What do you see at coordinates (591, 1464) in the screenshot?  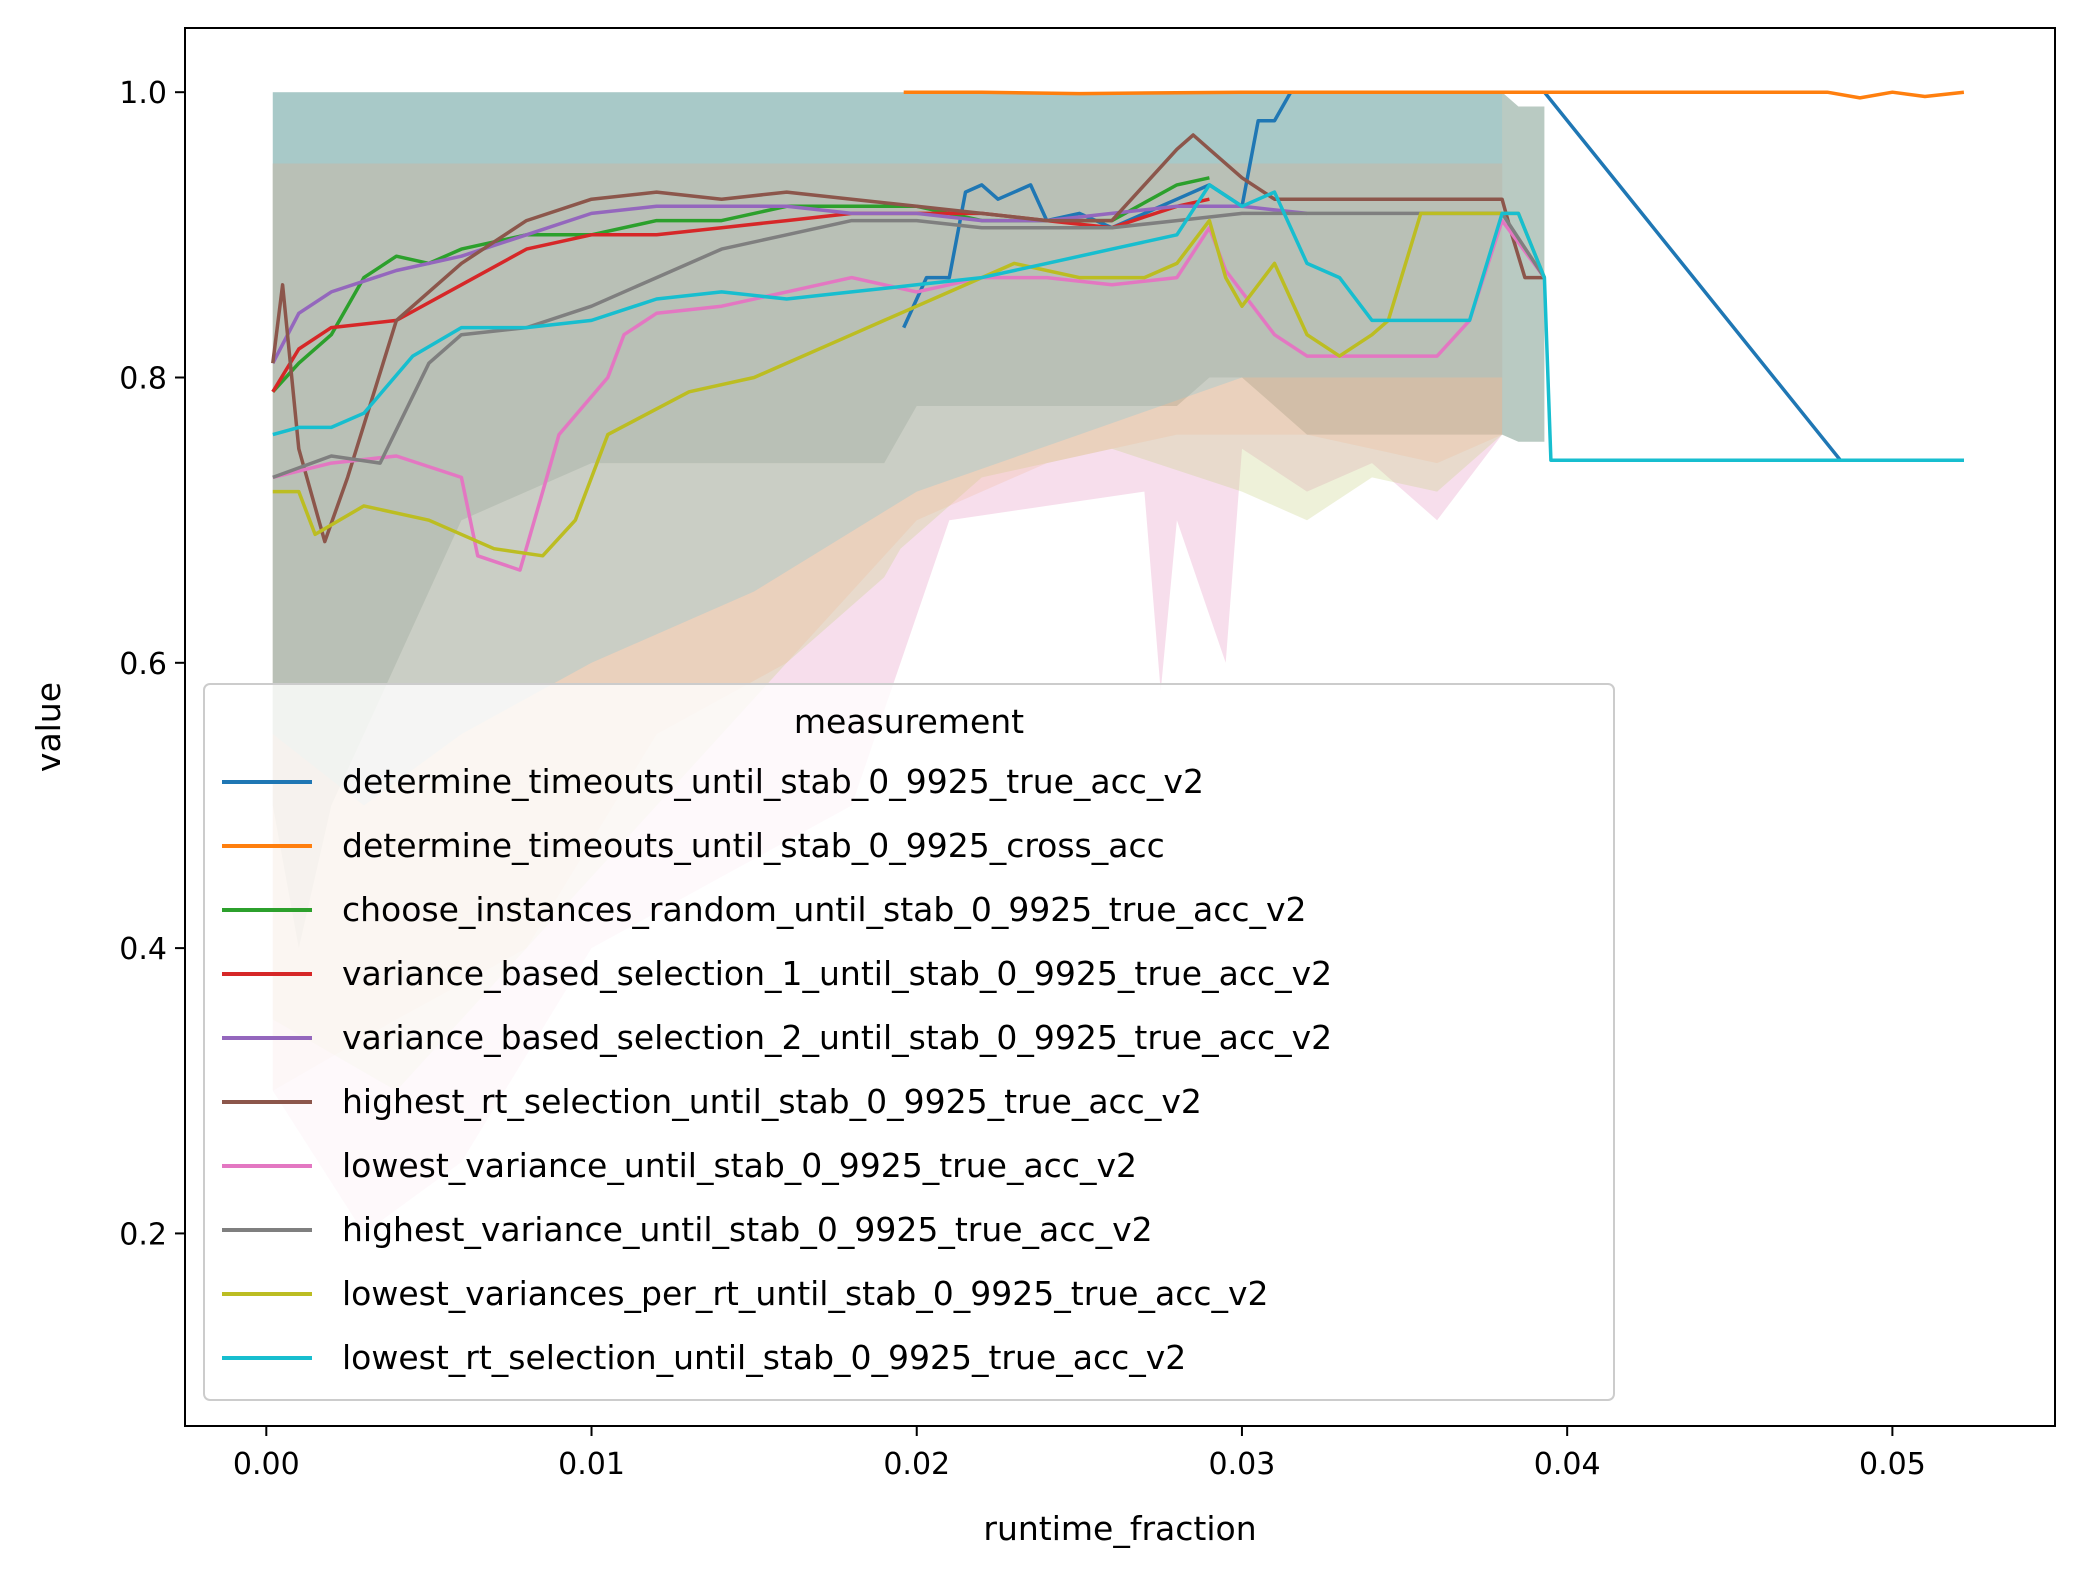 I see `x-tick-label: 0.01` at bounding box center [591, 1464].